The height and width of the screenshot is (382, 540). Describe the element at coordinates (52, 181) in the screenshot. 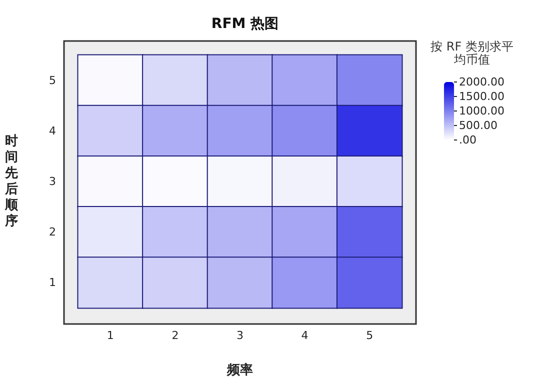

I see `y-tick-label: 3` at that location.